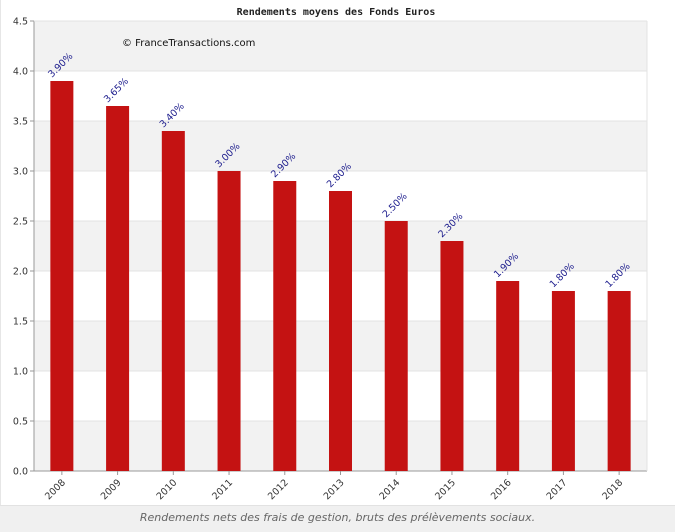  I want to click on y-tick-labels: 0.0 0.5 1.0 1.5 2.0 2.5 3.0 3.5 4.0 4.5, so click(20, 247).